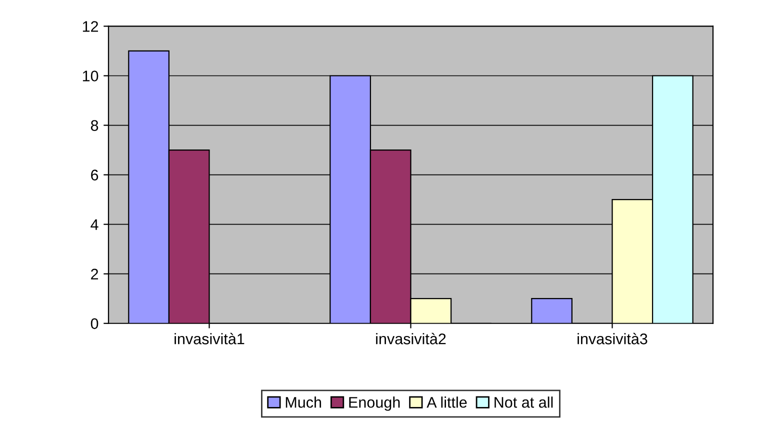 The image size is (775, 437). I want to click on y-tick-label: 6, so click(94, 175).